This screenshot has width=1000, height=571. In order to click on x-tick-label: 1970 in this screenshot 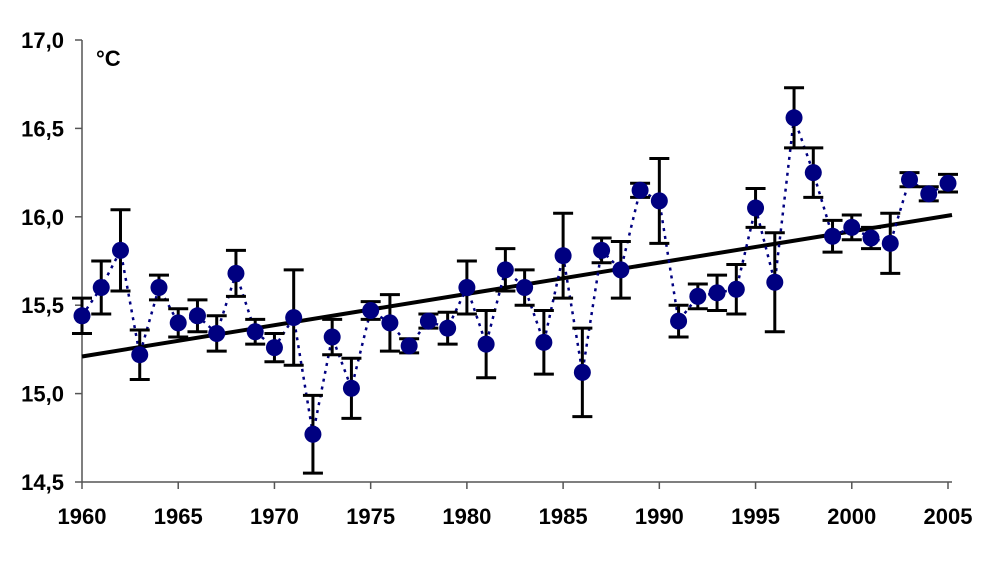, I will do `click(274, 516)`.